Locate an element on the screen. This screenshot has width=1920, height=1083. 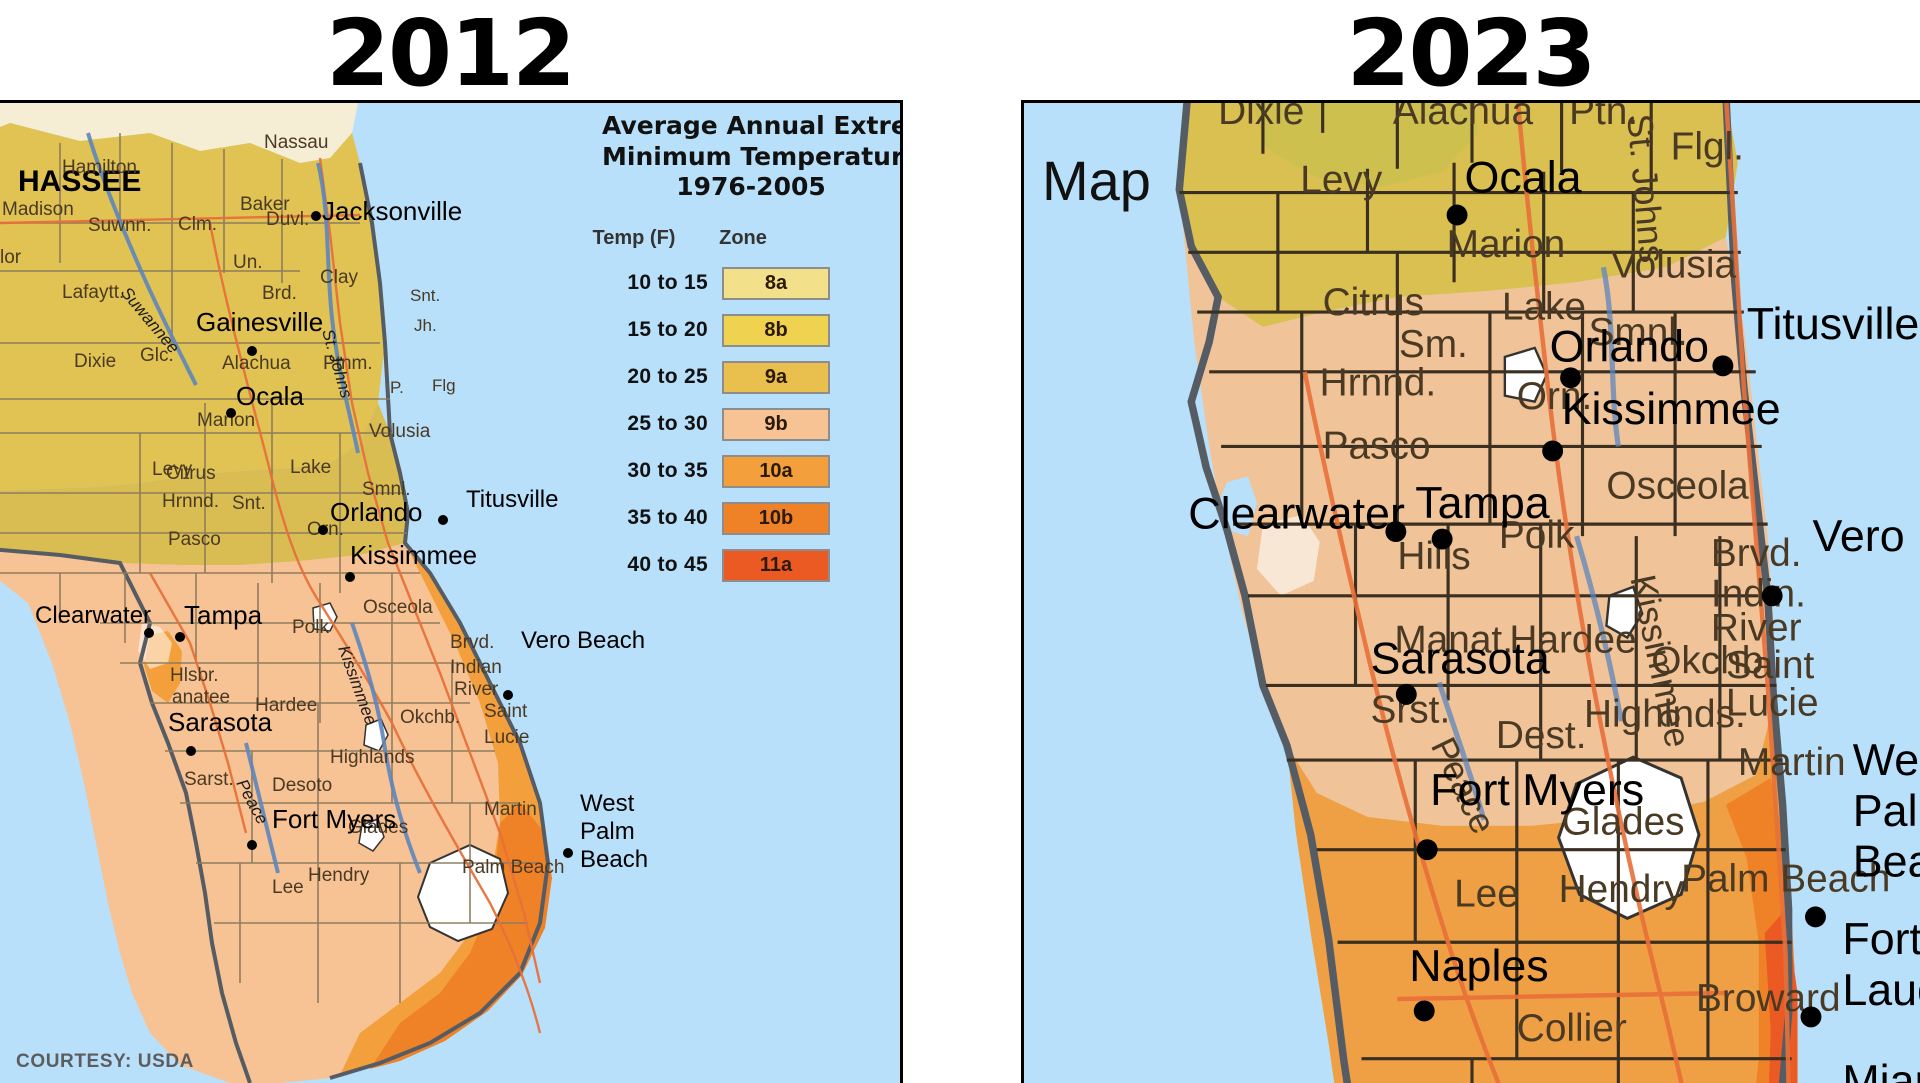
county-label: Dest. is located at coordinates (1541, 735).